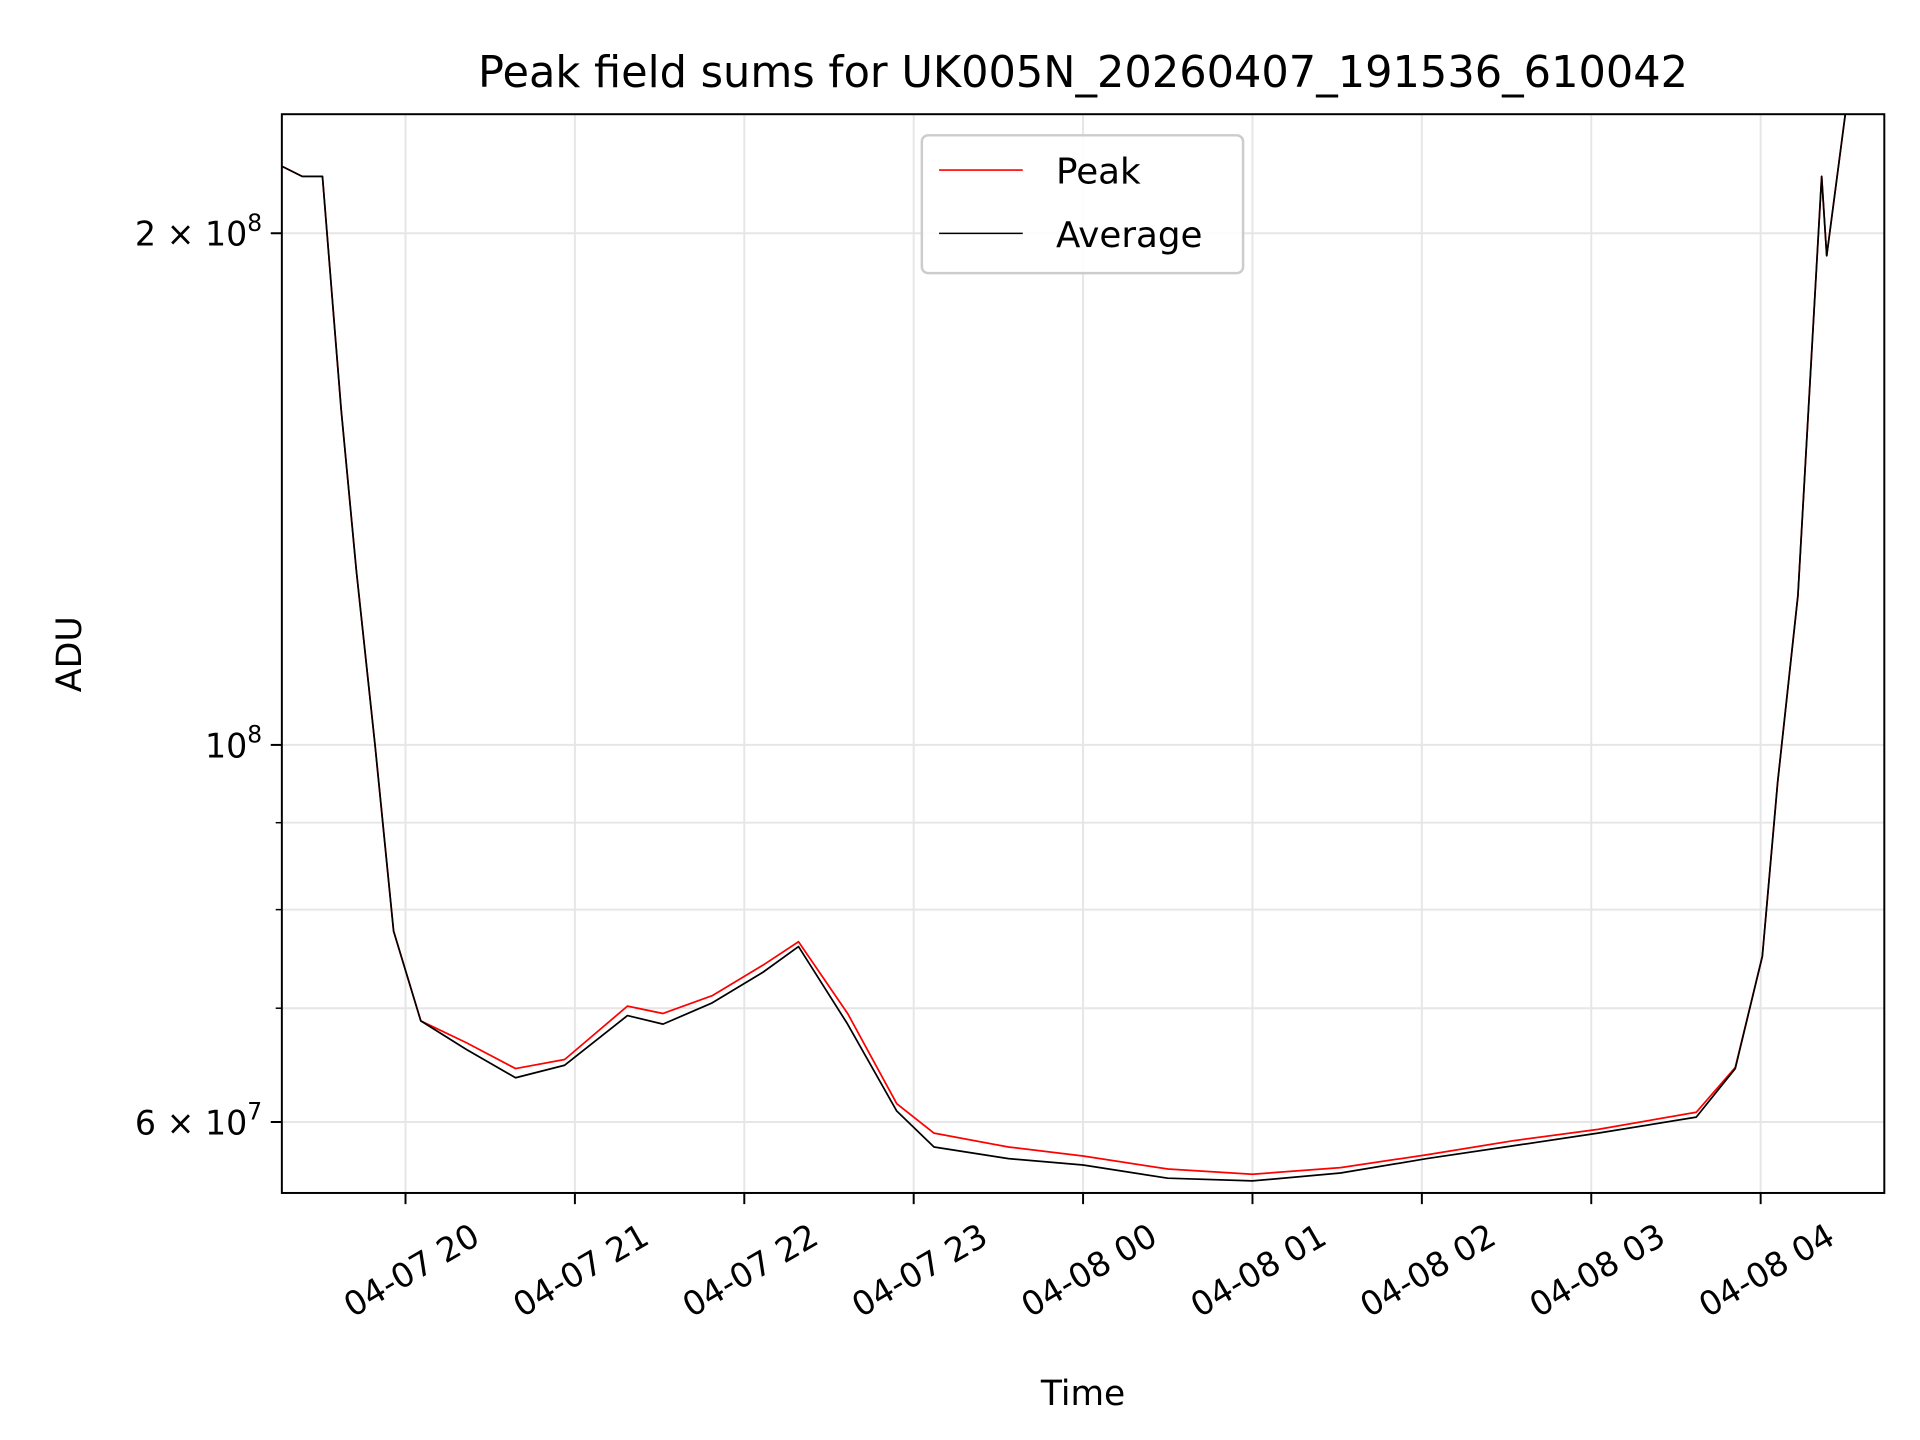  I want to click on x-tick-label: 04-08 02, so click(1427, 1270).